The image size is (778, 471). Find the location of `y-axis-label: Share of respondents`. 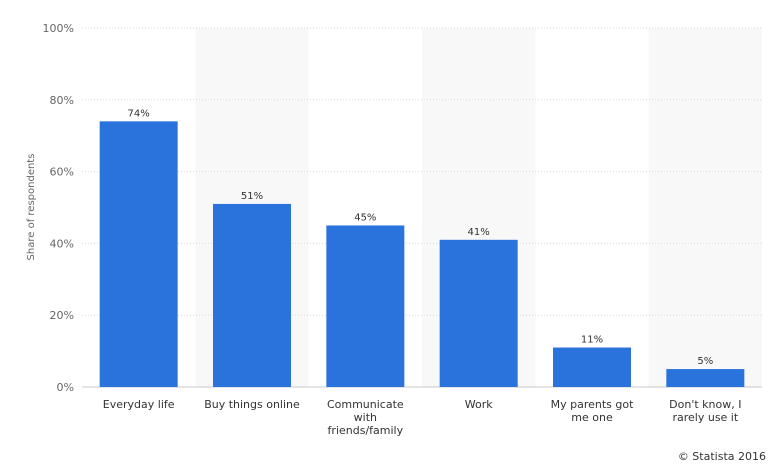

y-axis-label: Share of respondents is located at coordinates (31, 207).